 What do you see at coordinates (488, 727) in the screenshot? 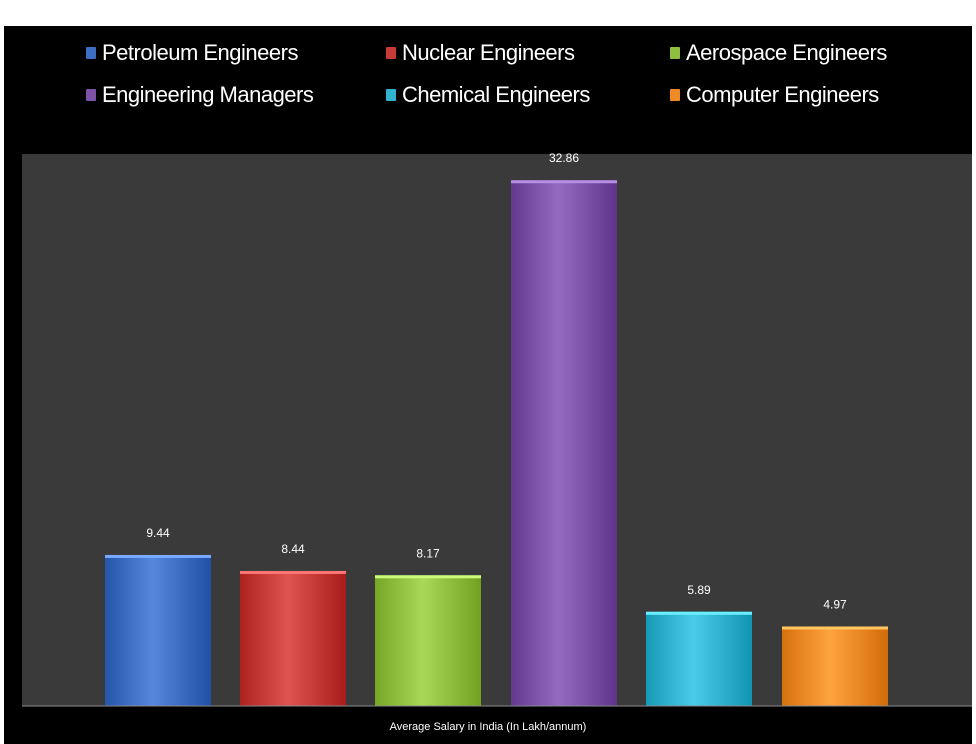
I see `x-axis-title: Average Salary in India (In Lakh/annum)` at bounding box center [488, 727].